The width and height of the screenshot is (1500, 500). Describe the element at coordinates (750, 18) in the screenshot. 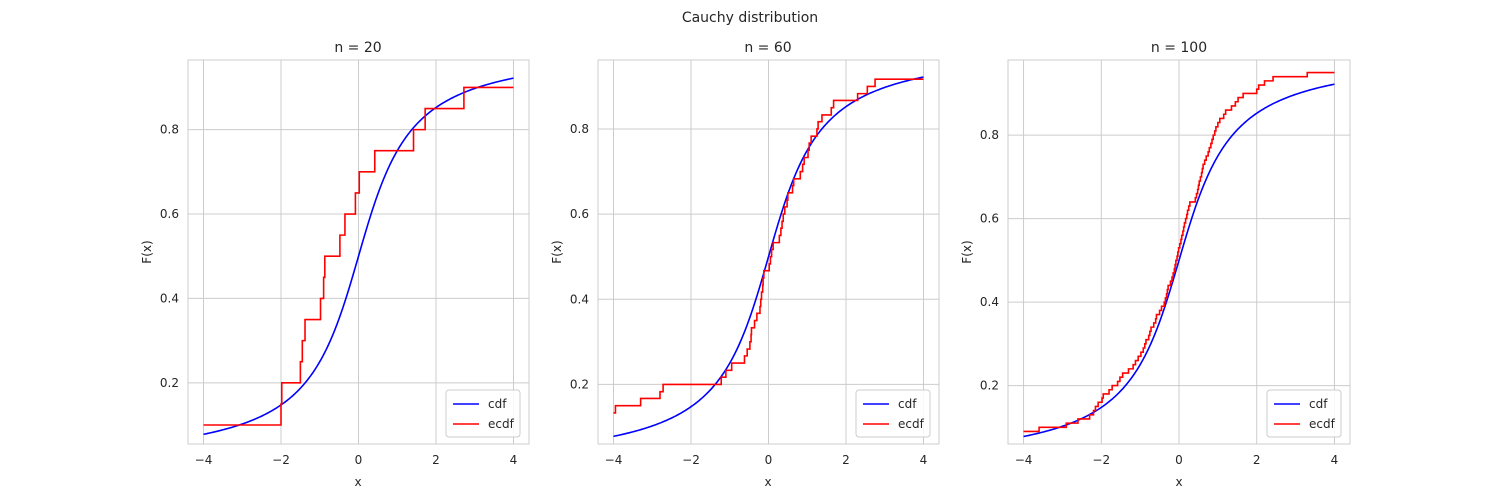

I see `figure-suptitle: Cauchy distribution` at that location.